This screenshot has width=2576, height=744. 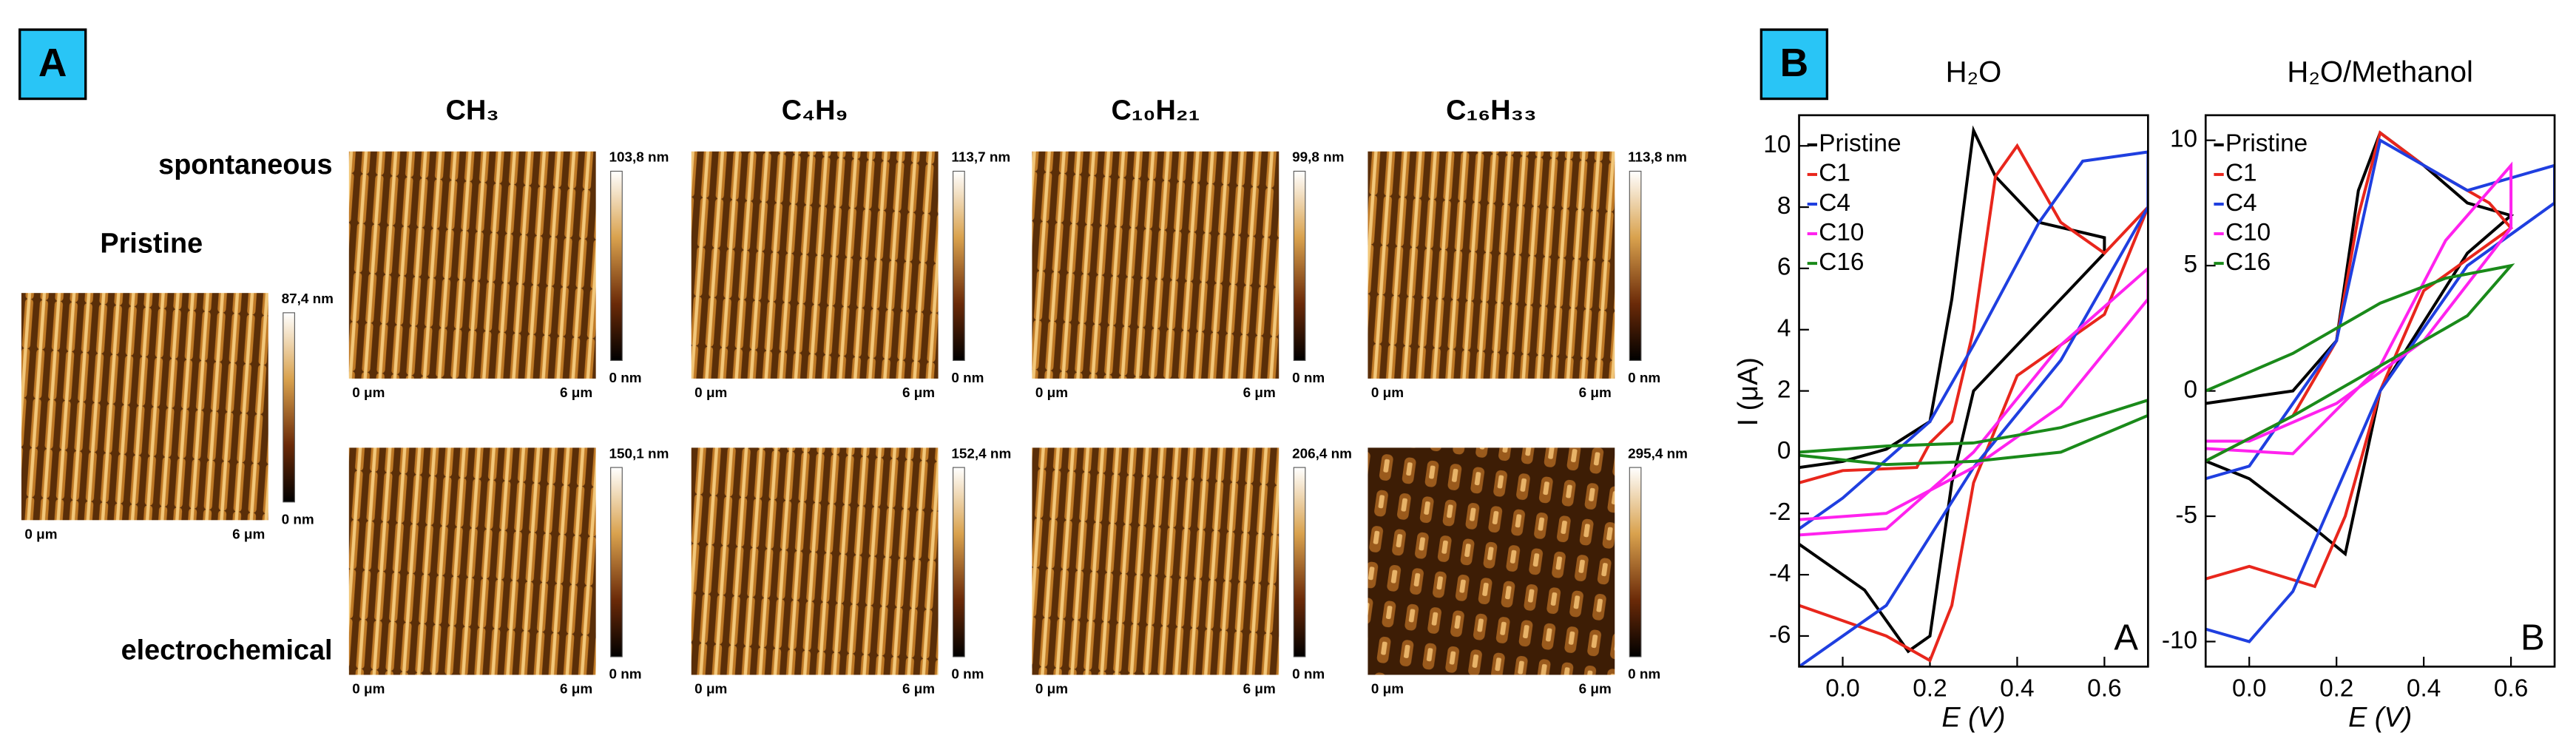 I want to click on column-header: CH₃, so click(x=472, y=110).